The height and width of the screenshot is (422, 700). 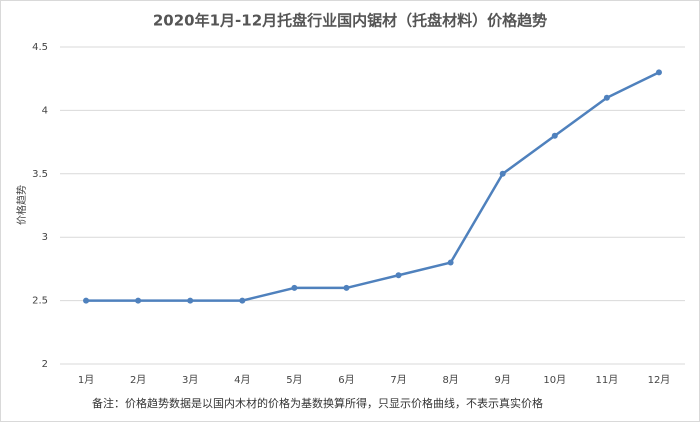 I want to click on x-tick-label: 3月, so click(x=190, y=380).